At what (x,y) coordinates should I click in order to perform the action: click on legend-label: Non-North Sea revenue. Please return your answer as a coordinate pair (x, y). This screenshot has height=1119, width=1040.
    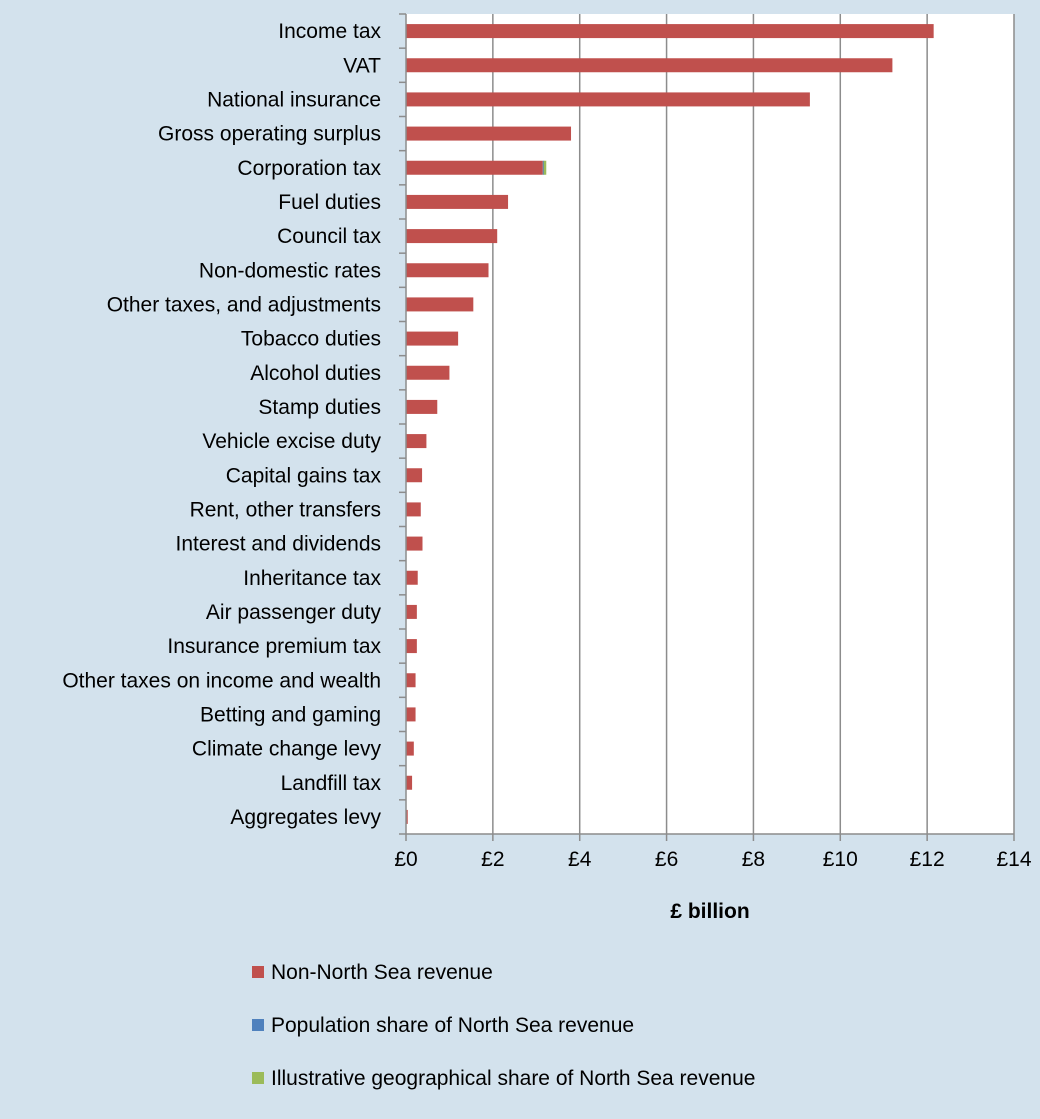
    Looking at the image, I should click on (382, 972).